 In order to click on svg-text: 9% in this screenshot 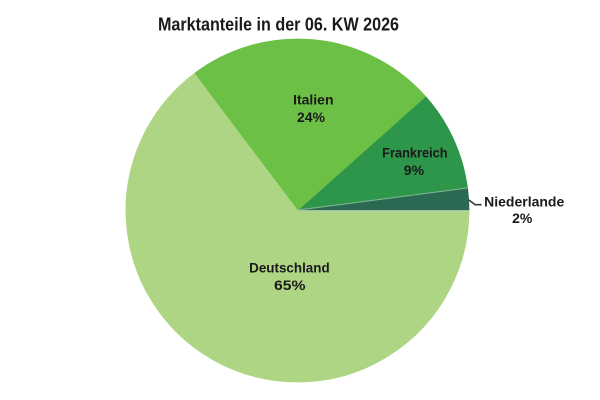, I will do `click(414, 170)`.